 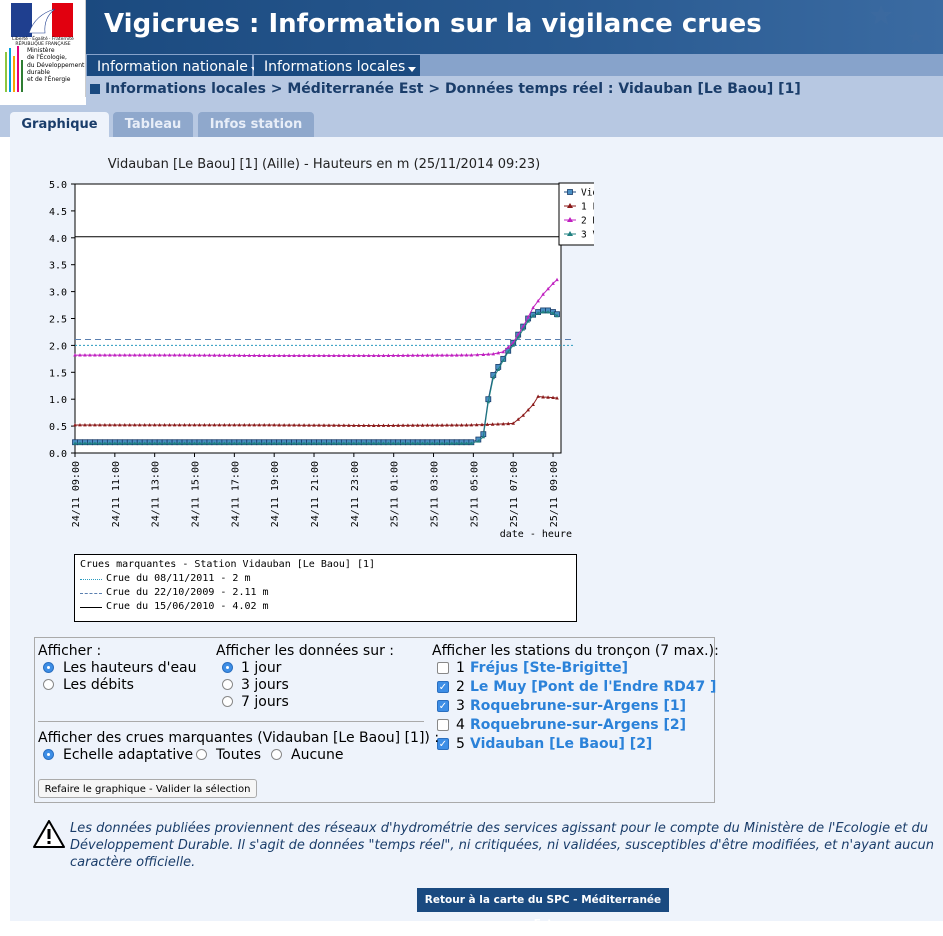 What do you see at coordinates (98, 685) in the screenshot?
I see `radio-debits-label: Les débits` at bounding box center [98, 685].